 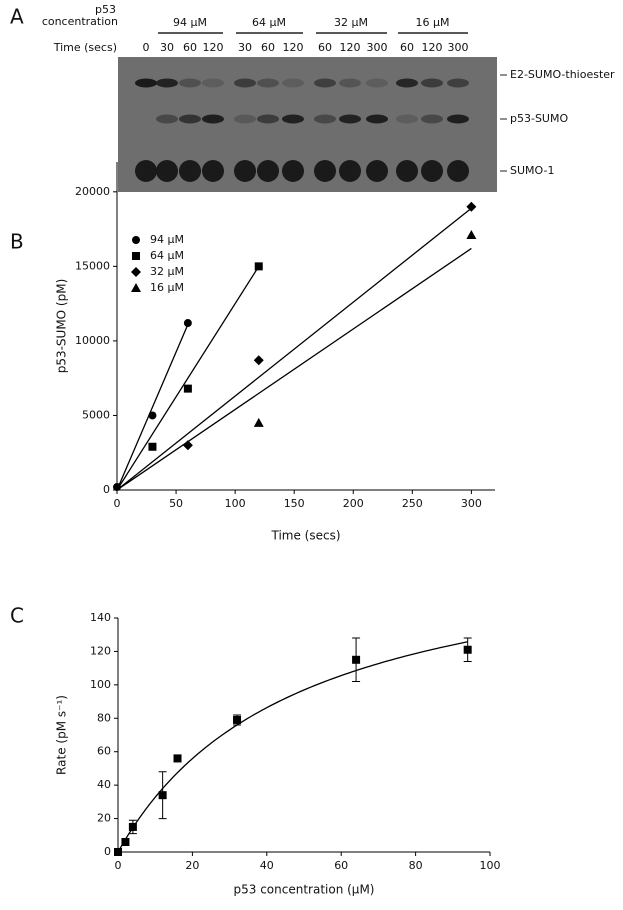 What do you see at coordinates (105, 9) in the screenshot?
I see `concentration-label: p53` at bounding box center [105, 9].